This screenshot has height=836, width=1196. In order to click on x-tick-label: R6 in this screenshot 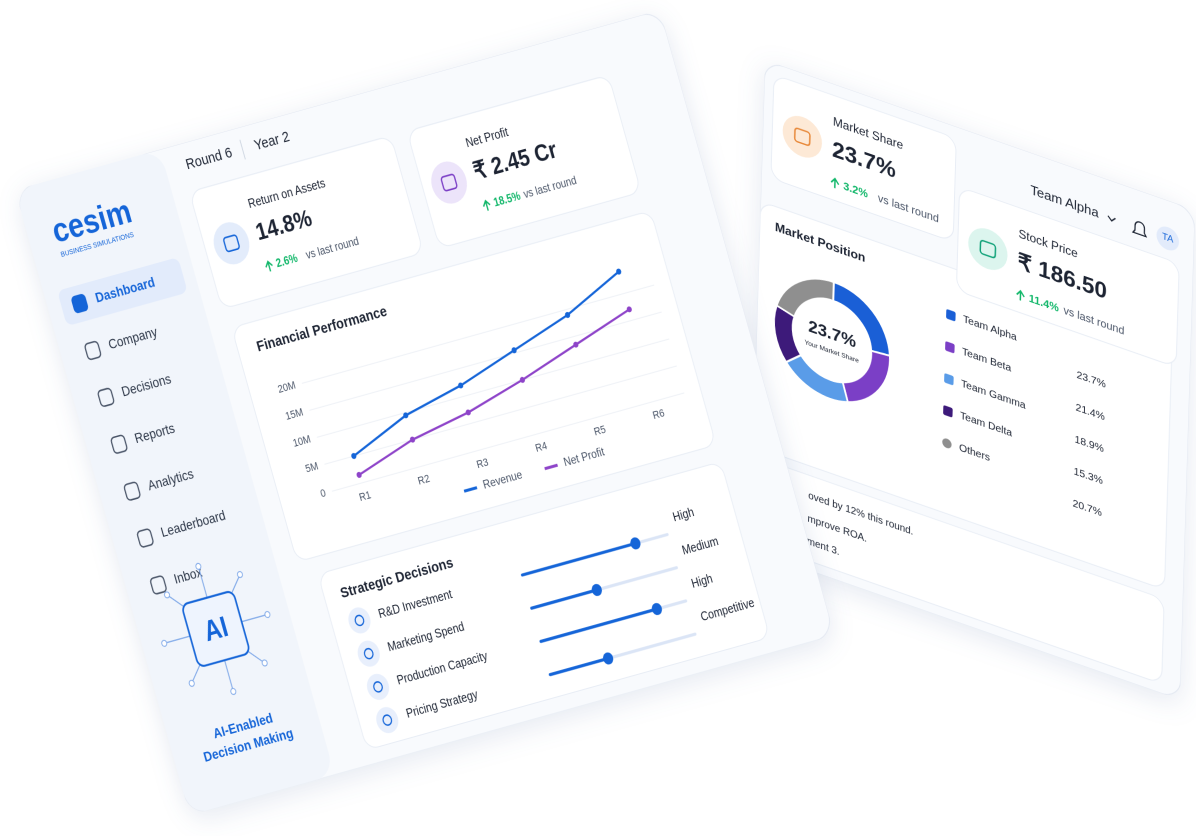, I will do `click(658, 415)`.